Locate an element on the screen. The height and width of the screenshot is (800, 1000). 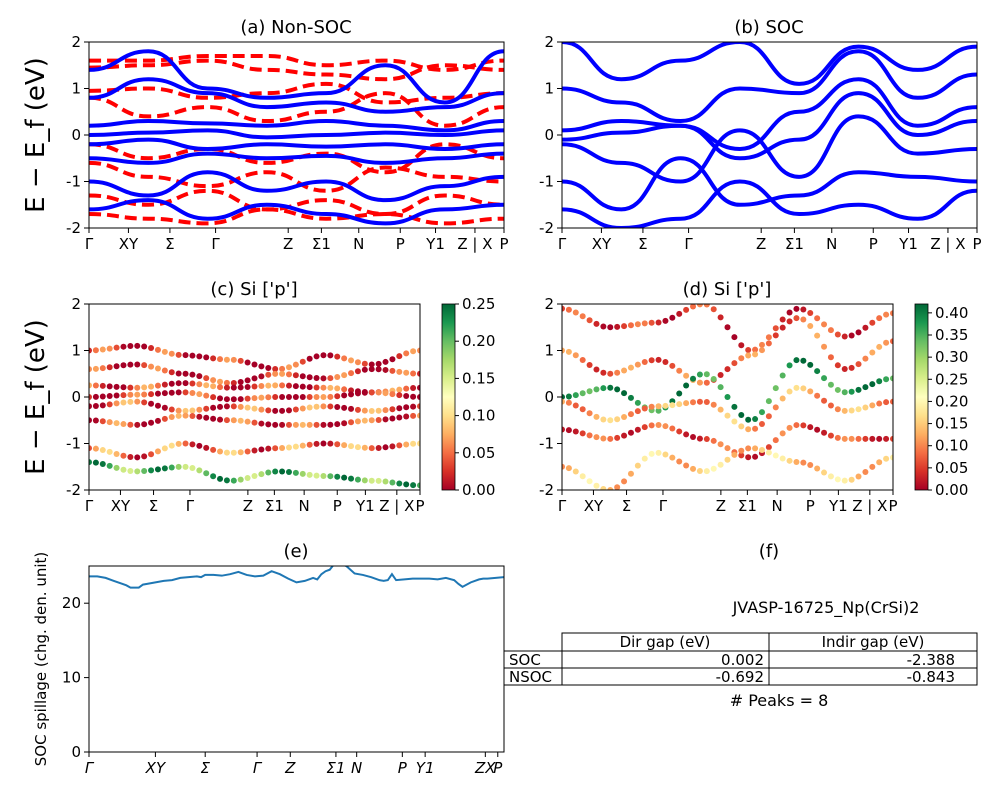
y-tick-label: 2 is located at coordinates (549, 304).